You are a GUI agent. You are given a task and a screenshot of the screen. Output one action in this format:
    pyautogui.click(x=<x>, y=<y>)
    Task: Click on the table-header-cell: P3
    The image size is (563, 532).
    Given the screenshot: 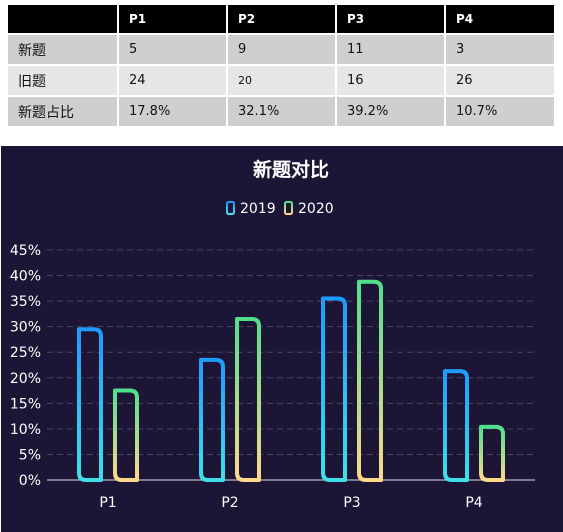 What is the action you would take?
    pyautogui.click(x=391, y=19)
    